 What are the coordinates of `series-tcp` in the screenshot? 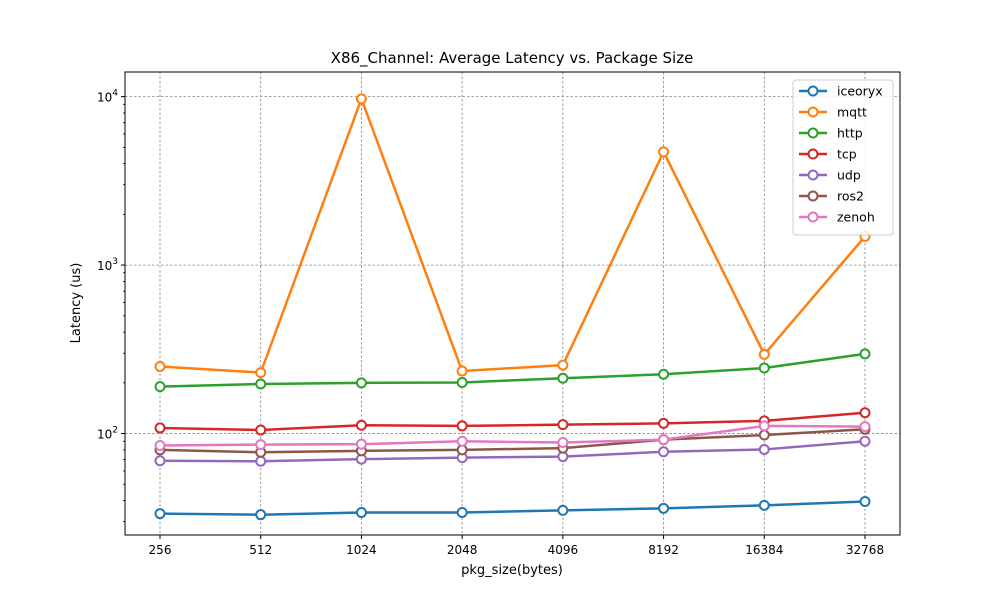 It's located at (512, 421).